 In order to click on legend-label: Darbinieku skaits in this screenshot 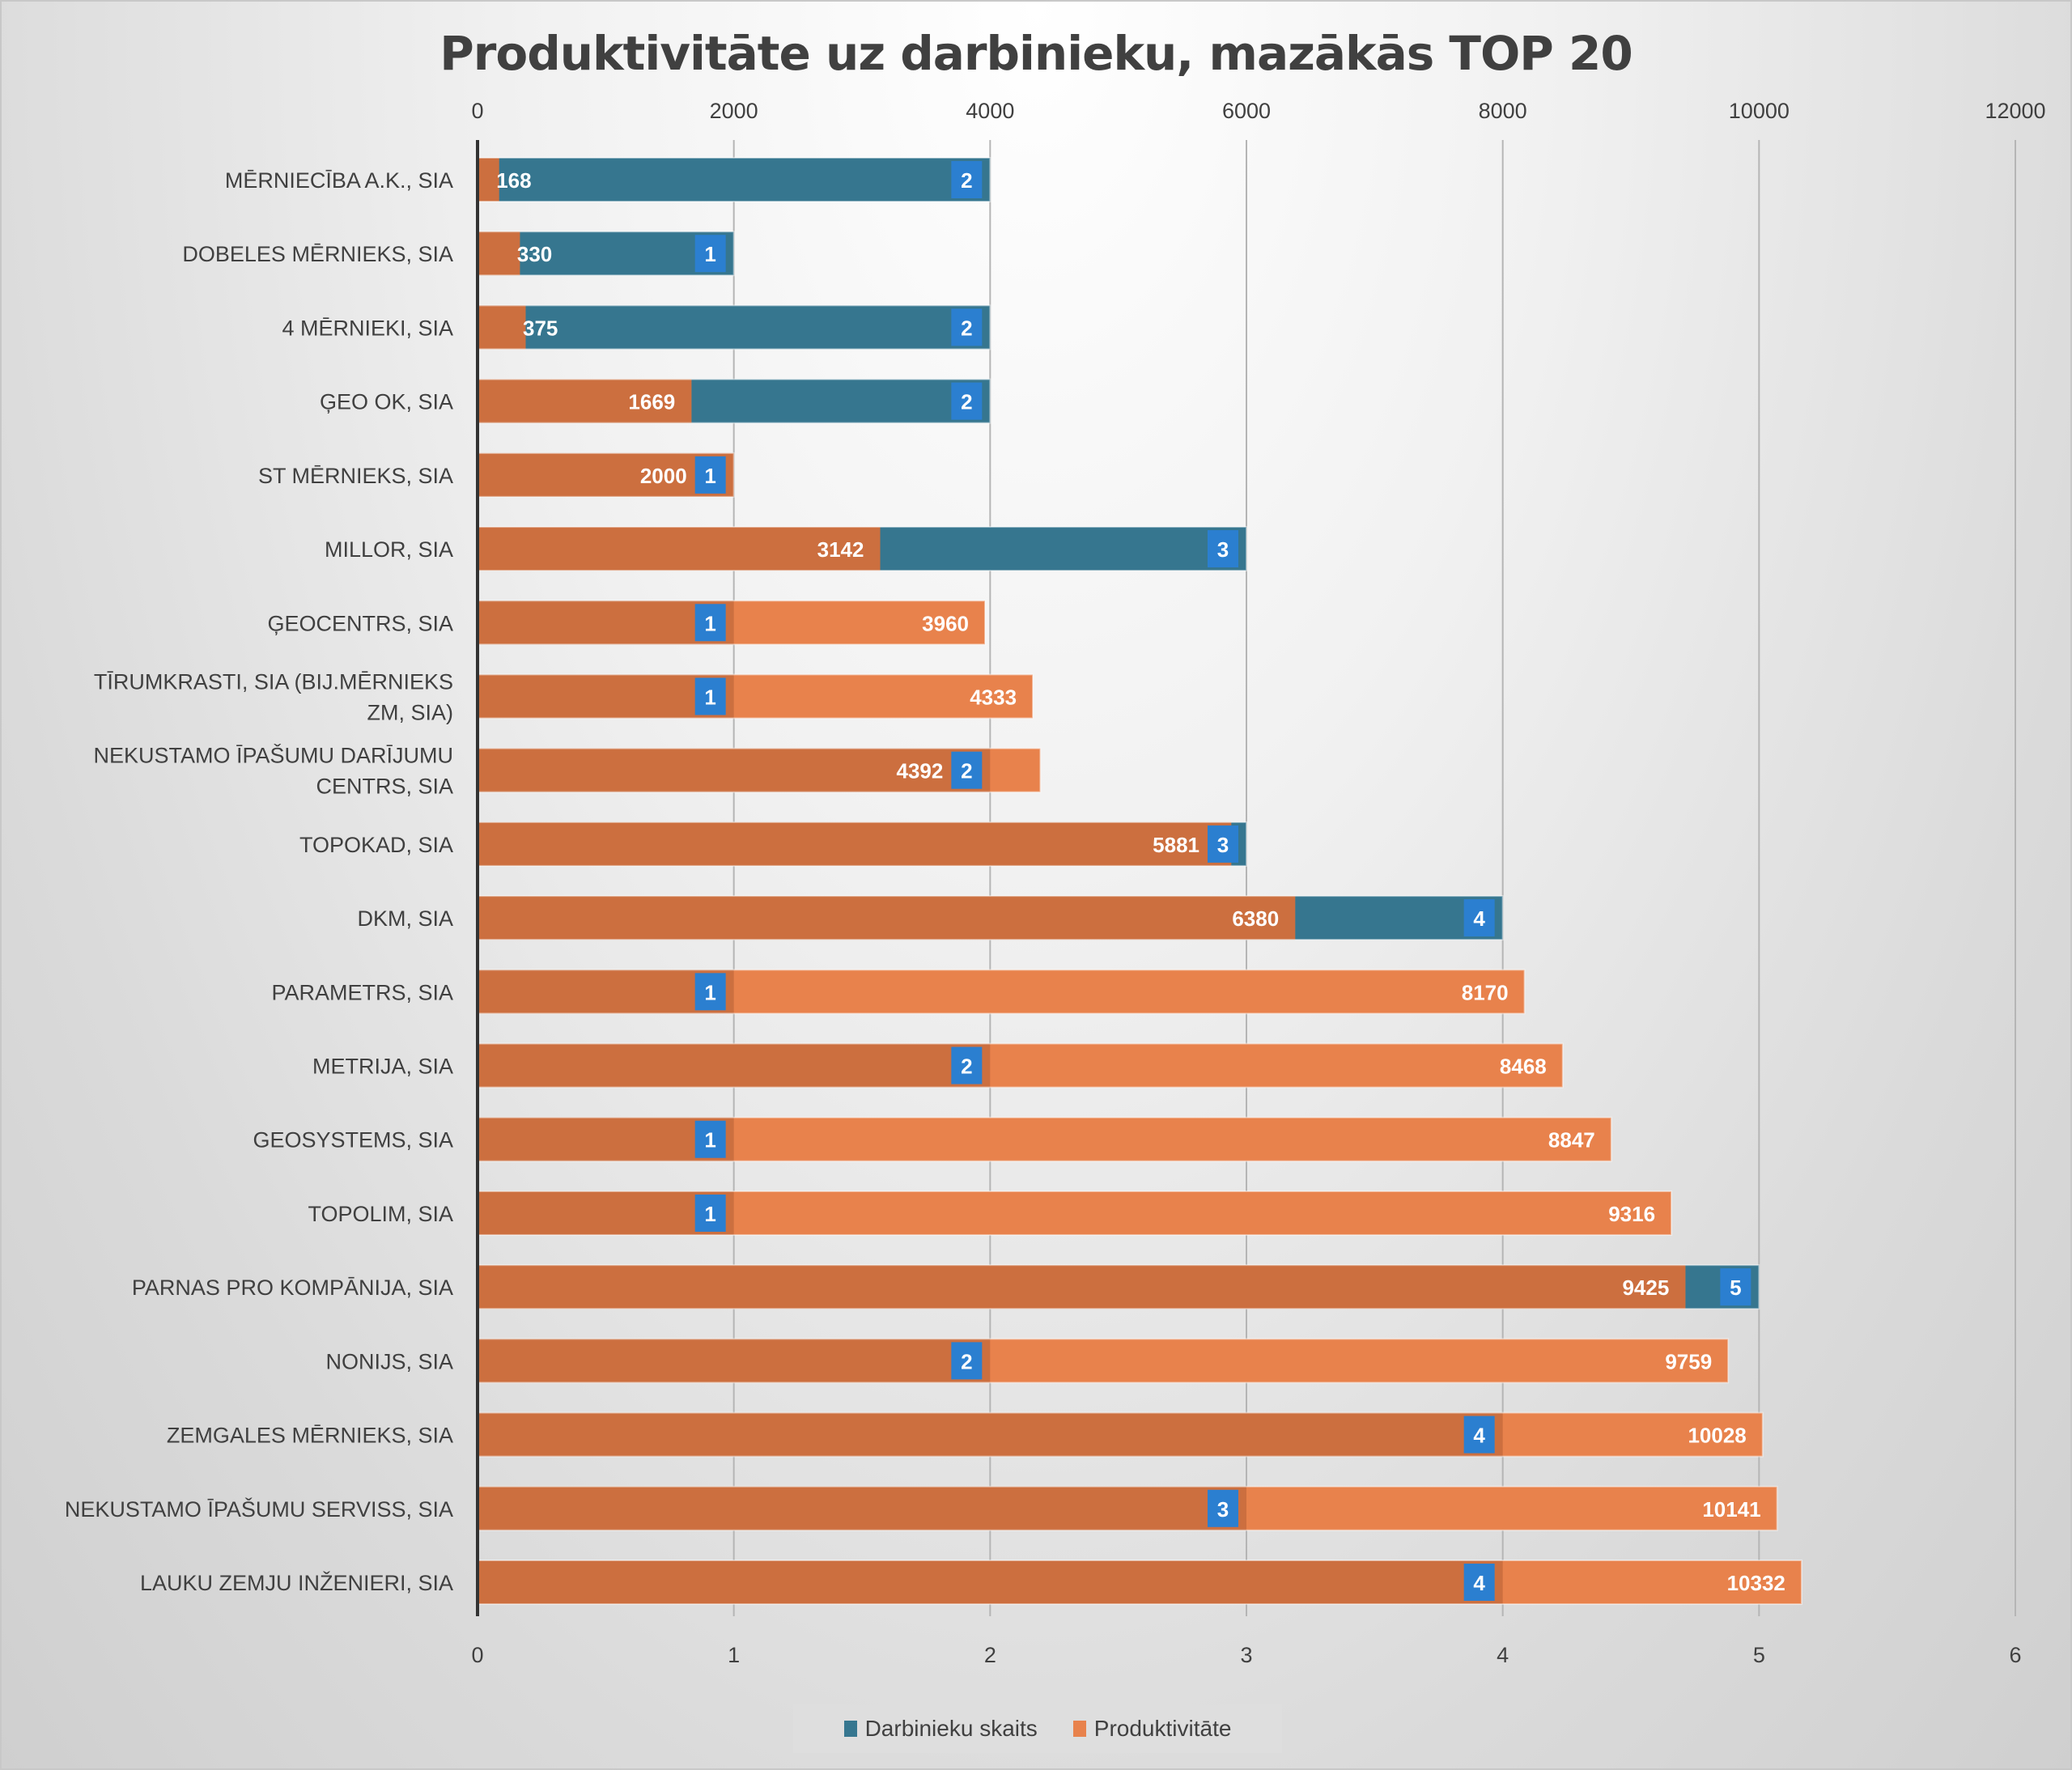, I will do `click(951, 1728)`.